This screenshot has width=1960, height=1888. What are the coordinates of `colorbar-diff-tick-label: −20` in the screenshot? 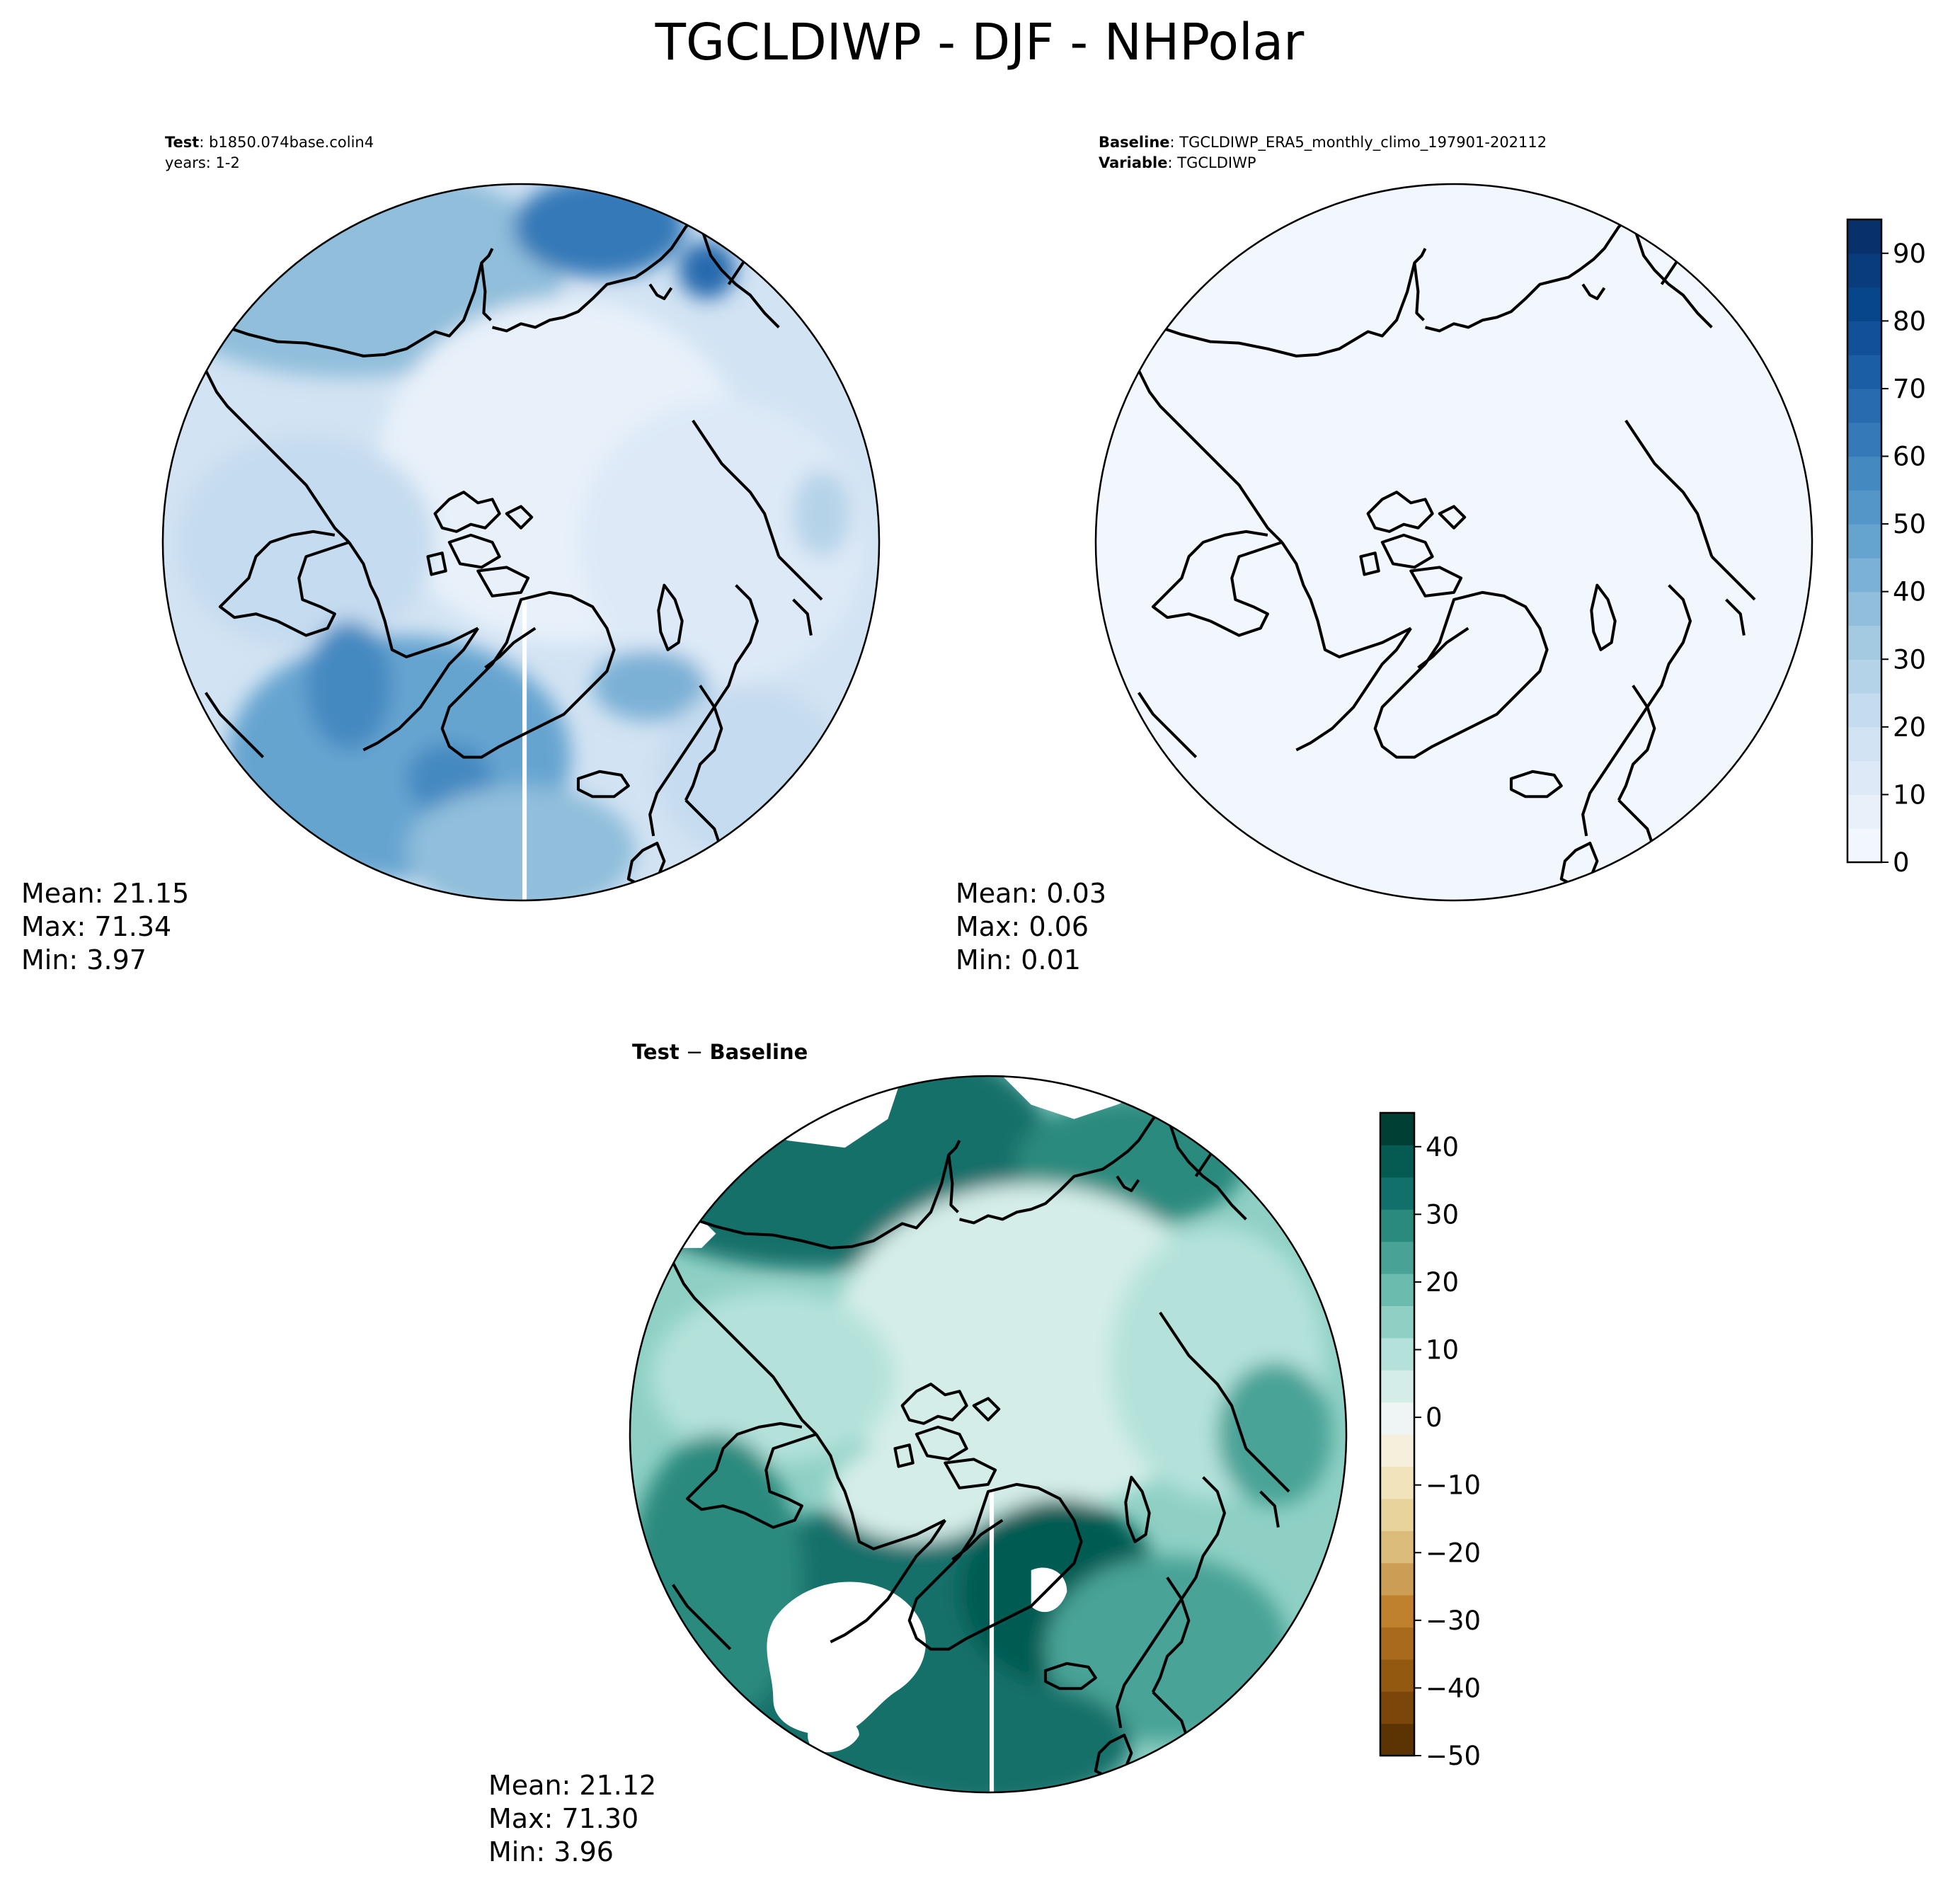 It's located at (1453, 1553).